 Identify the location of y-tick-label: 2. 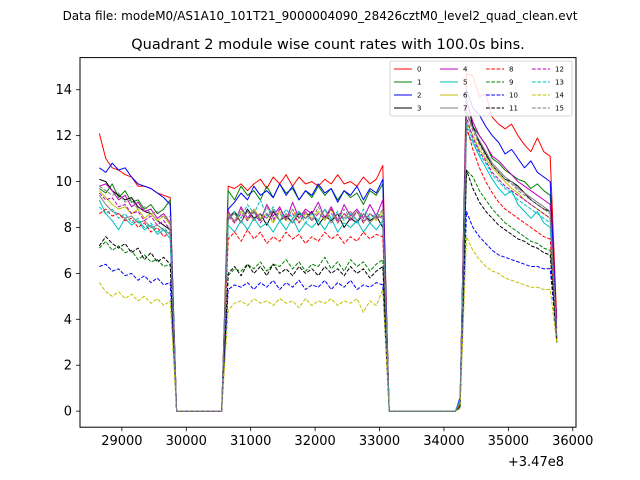
(68, 366).